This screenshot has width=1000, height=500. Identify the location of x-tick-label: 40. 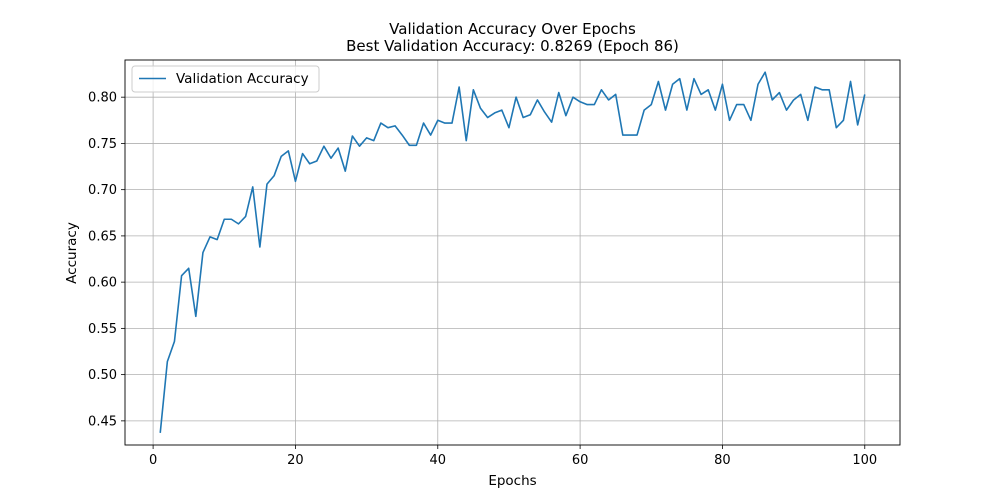
(438, 460).